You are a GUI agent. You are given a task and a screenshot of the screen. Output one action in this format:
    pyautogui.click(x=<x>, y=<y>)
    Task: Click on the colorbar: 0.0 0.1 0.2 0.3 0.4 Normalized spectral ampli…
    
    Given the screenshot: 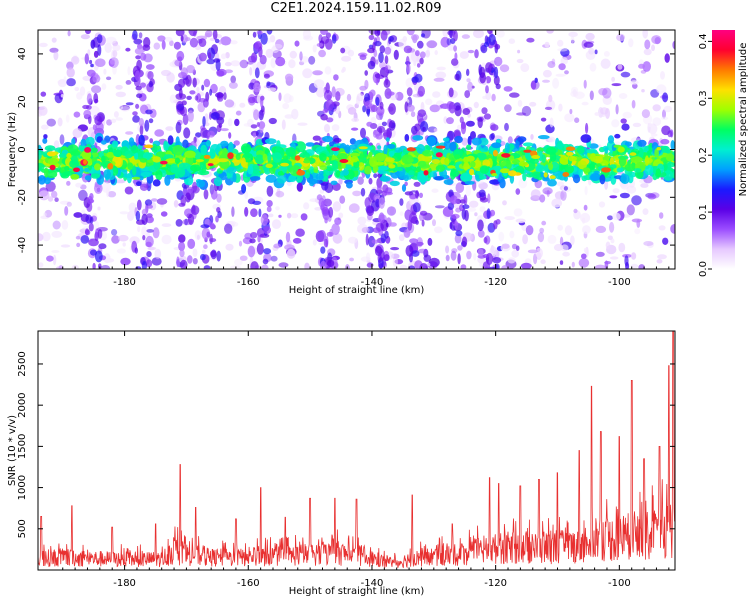 What is the action you would take?
    pyautogui.click(x=723, y=153)
    